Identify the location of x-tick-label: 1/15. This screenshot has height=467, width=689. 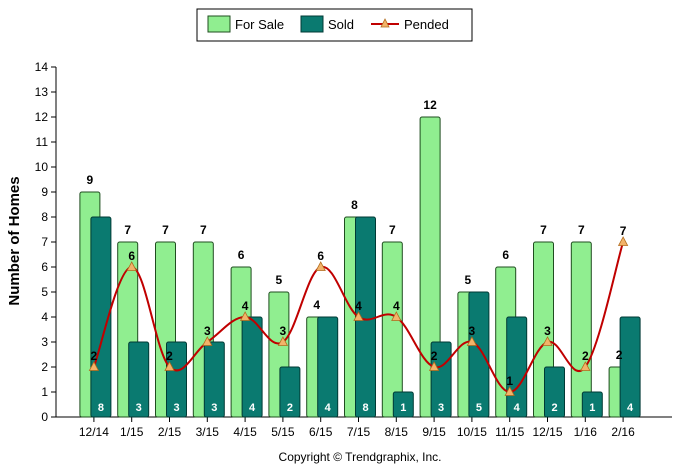
(132, 432).